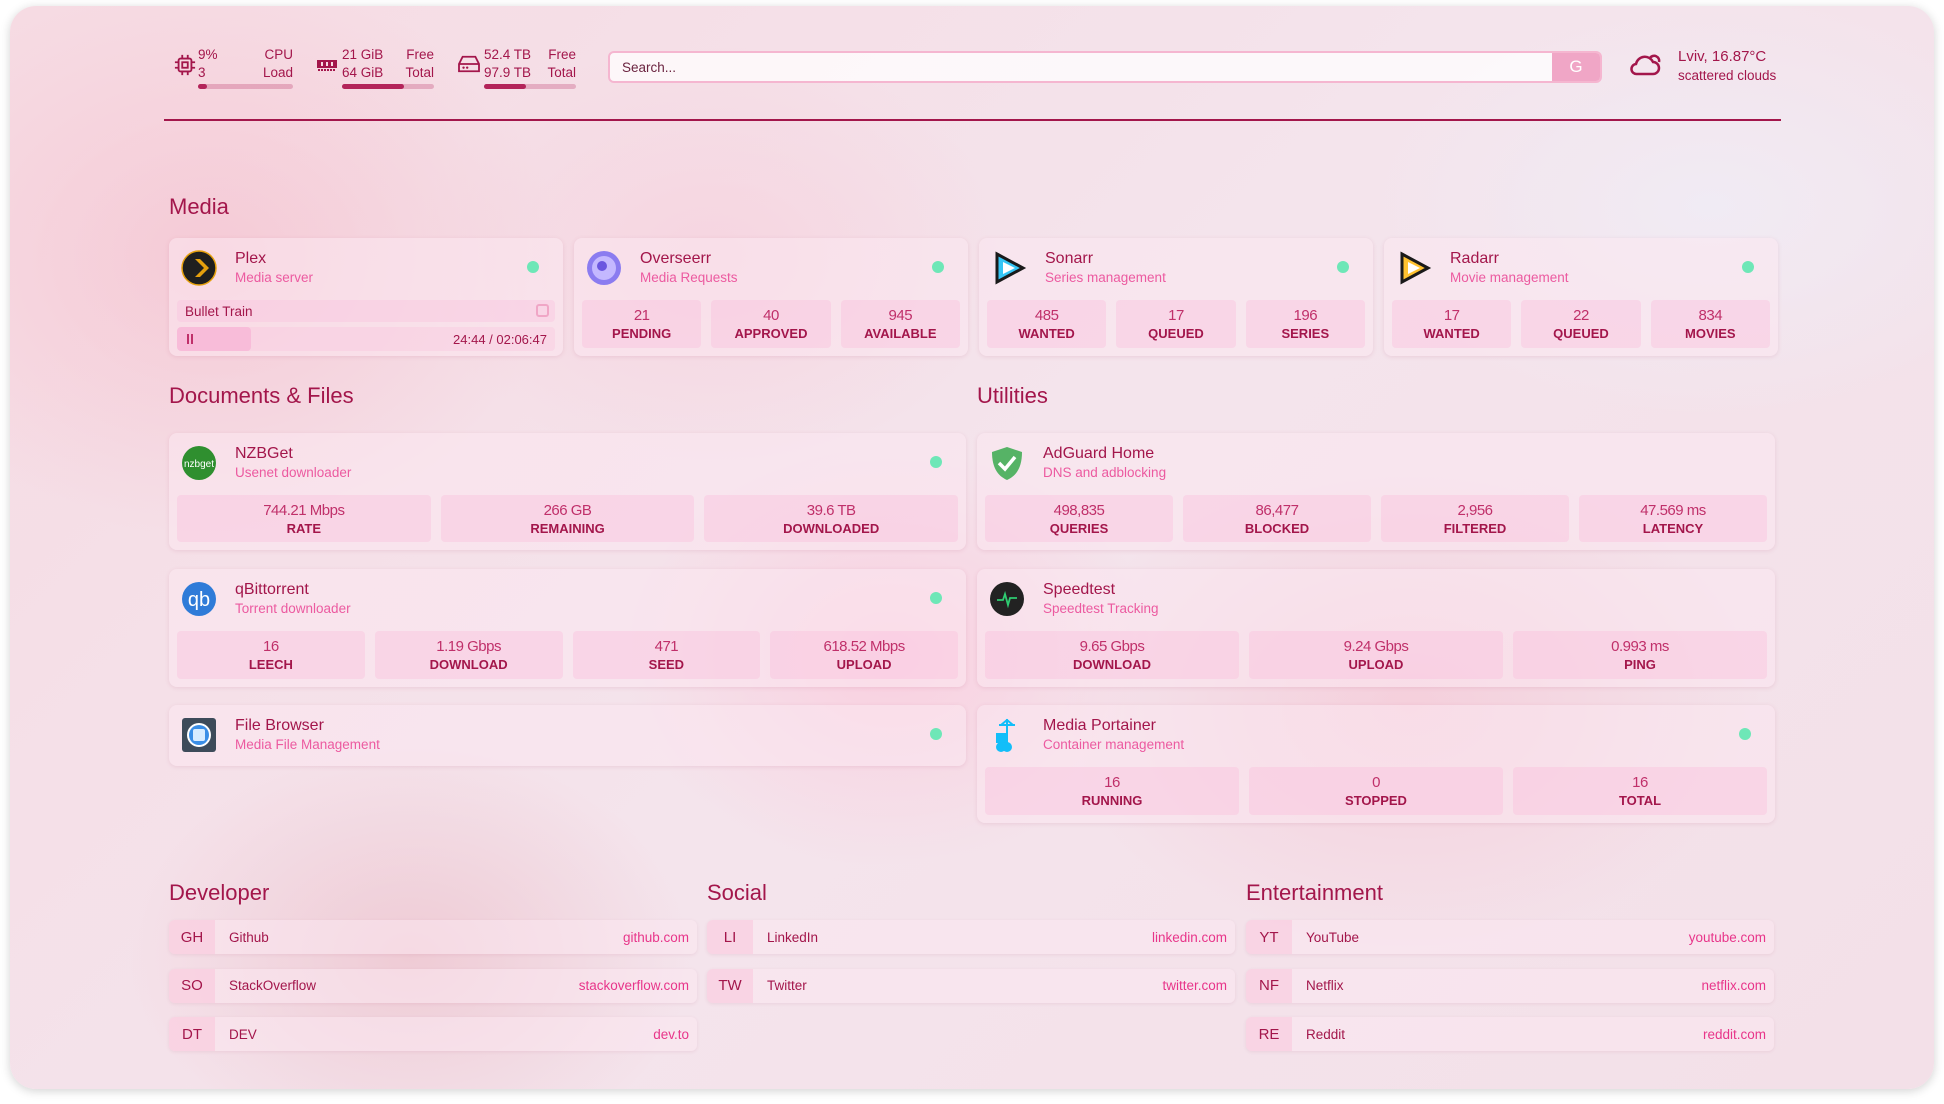 The width and height of the screenshot is (1944, 1104). I want to click on stat-block: 266 GB REMAINING, so click(567, 518).